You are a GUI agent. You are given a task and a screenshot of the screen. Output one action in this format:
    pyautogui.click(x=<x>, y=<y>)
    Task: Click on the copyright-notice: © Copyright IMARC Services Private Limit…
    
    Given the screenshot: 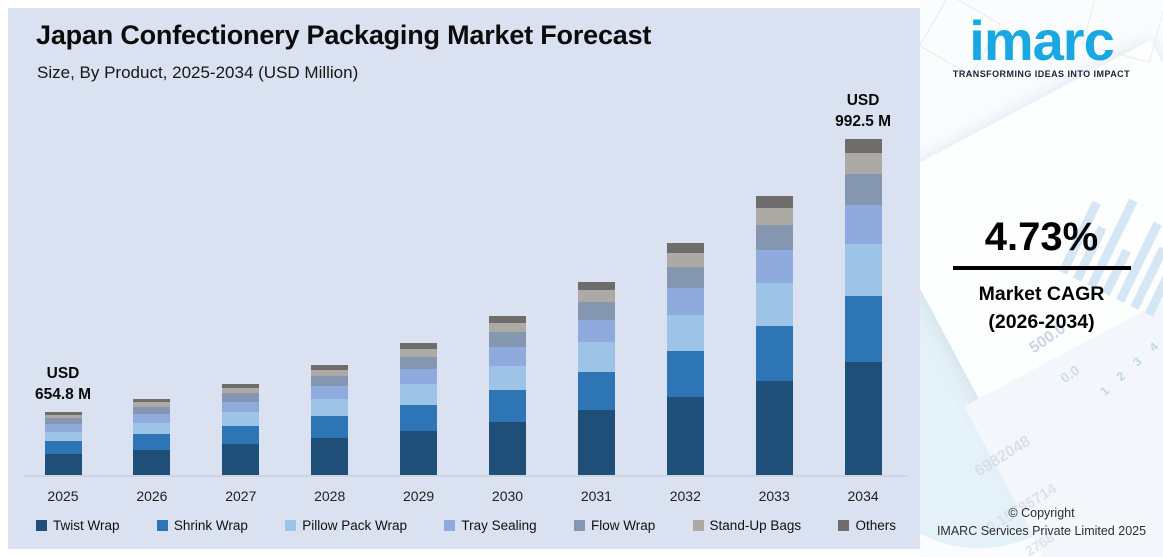 What is the action you would take?
    pyautogui.click(x=1041, y=523)
    